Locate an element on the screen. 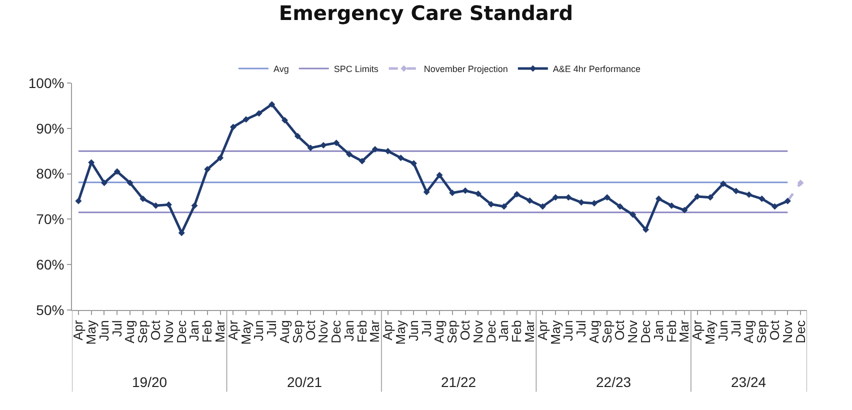  legend-label: Avg is located at coordinates (281, 69).